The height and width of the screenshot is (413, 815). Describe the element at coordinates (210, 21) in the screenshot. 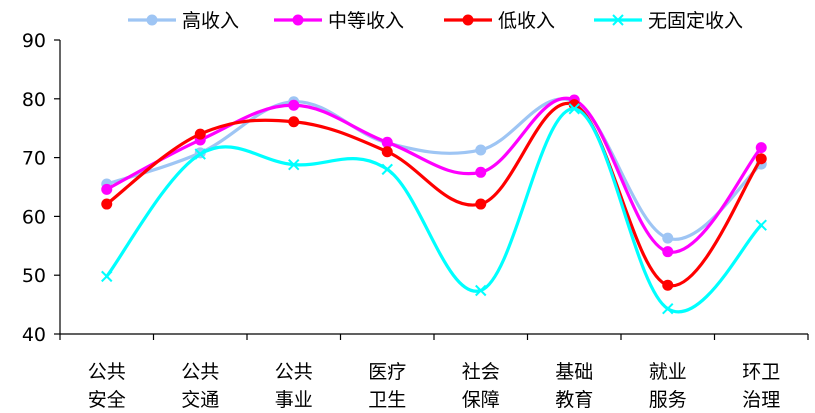

I see `legend-label: 高收入` at that location.